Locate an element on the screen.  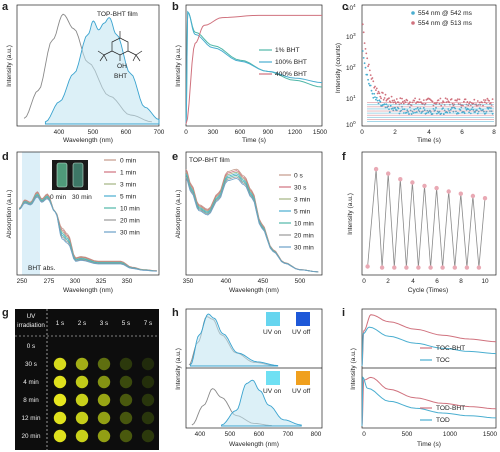
panel-c-scatter is located at coordinates (427, 72).